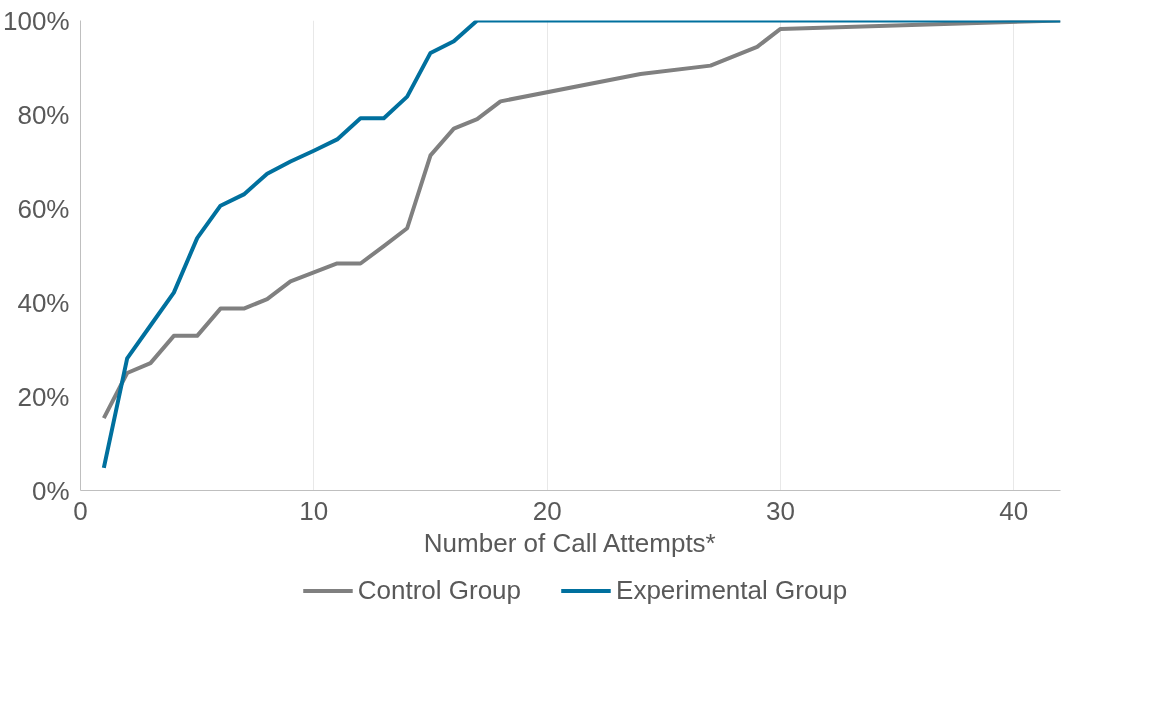 This screenshot has width=1151, height=716. I want to click on y-tick-label: 80%, so click(43, 114).